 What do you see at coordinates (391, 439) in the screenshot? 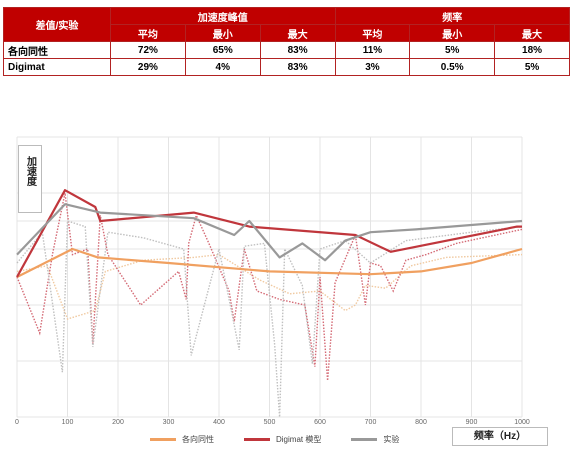
I see `legend-label: 实验` at bounding box center [391, 439].